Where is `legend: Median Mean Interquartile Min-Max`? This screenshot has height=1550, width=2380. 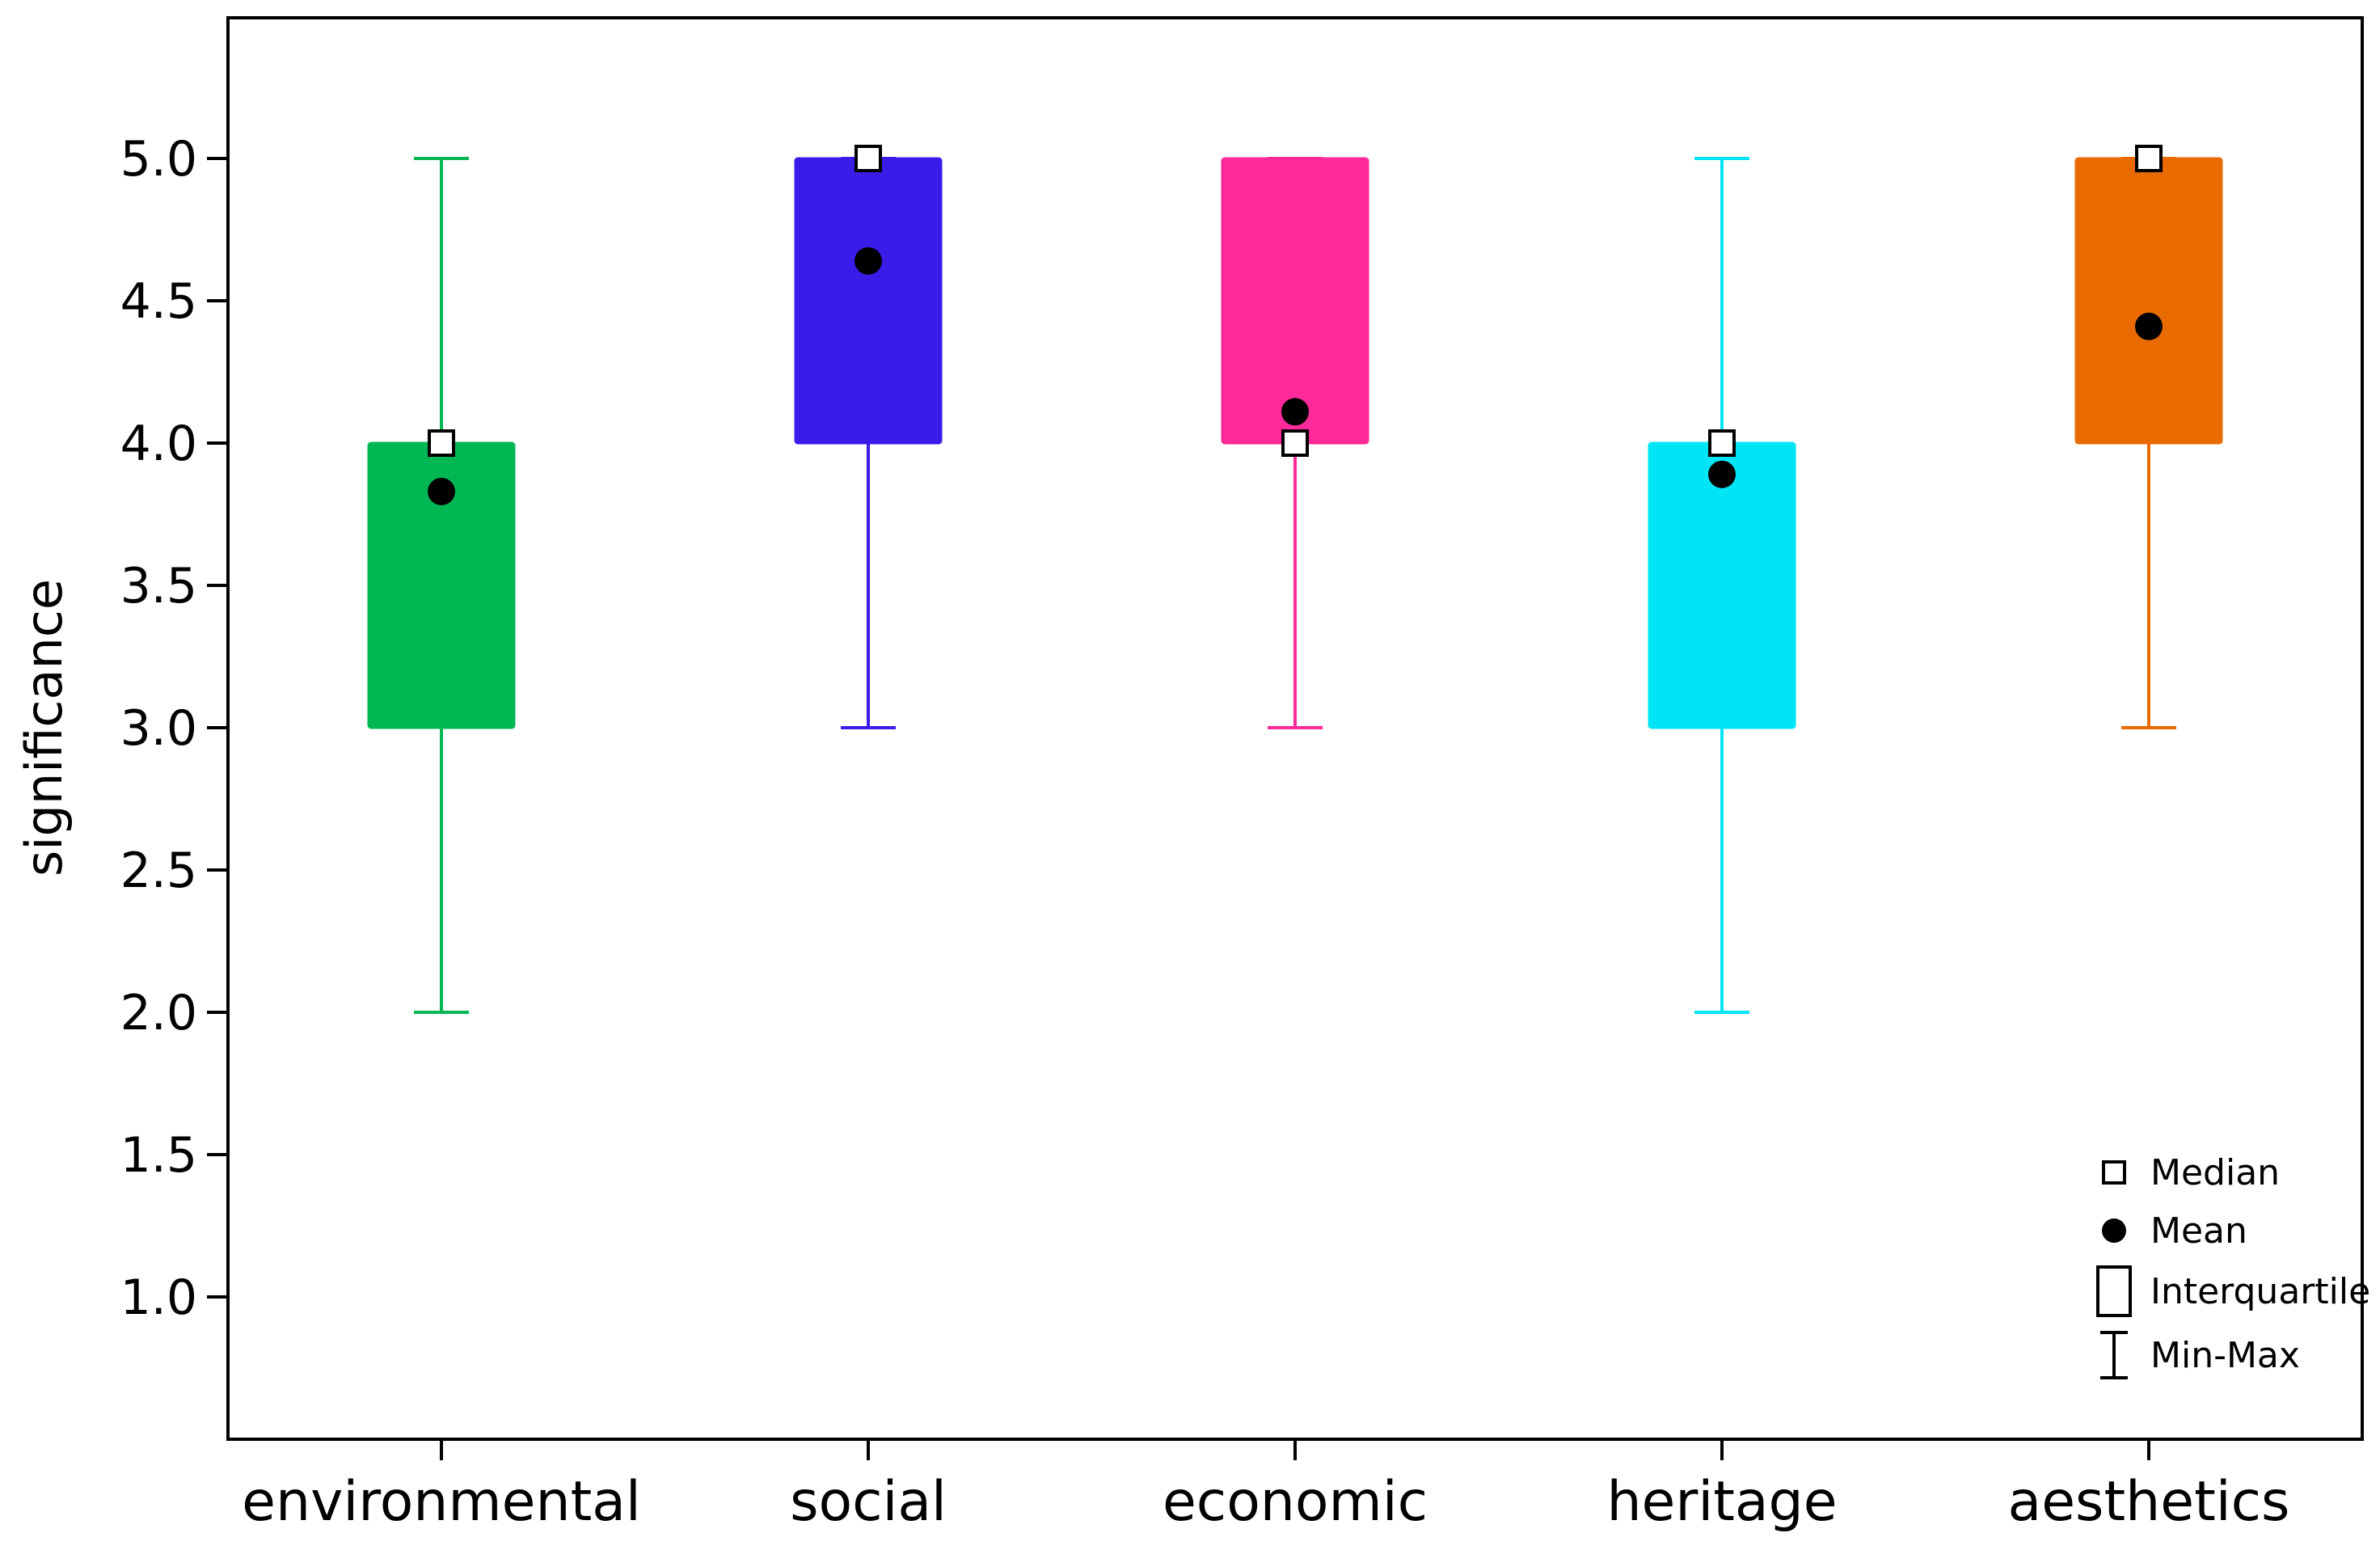 legend: Median Mean Interquartile Min-Max is located at coordinates (2233, 1265).